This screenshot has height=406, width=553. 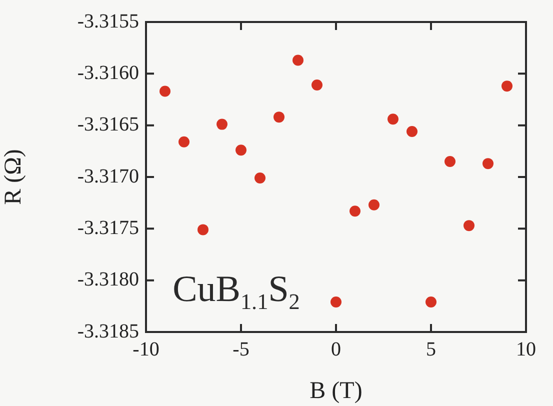 I want to click on x-tick-label: 0, so click(x=336, y=349).